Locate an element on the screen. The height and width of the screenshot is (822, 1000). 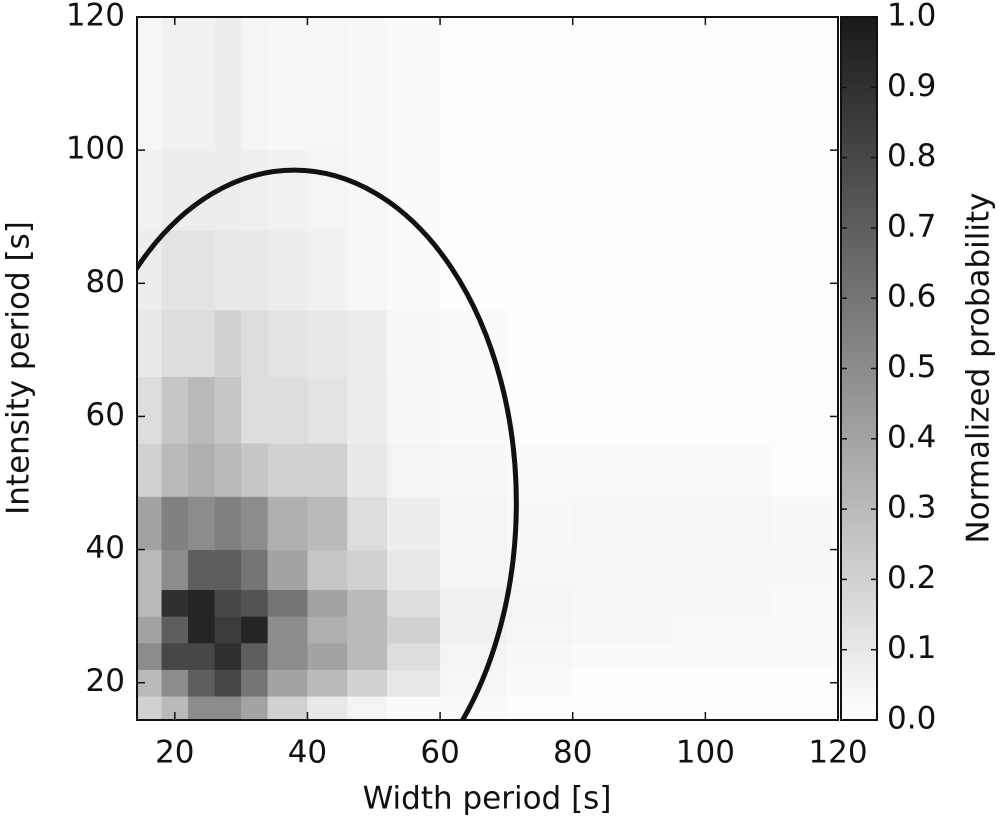
x-tick-label: 40 is located at coordinates (307, 753).